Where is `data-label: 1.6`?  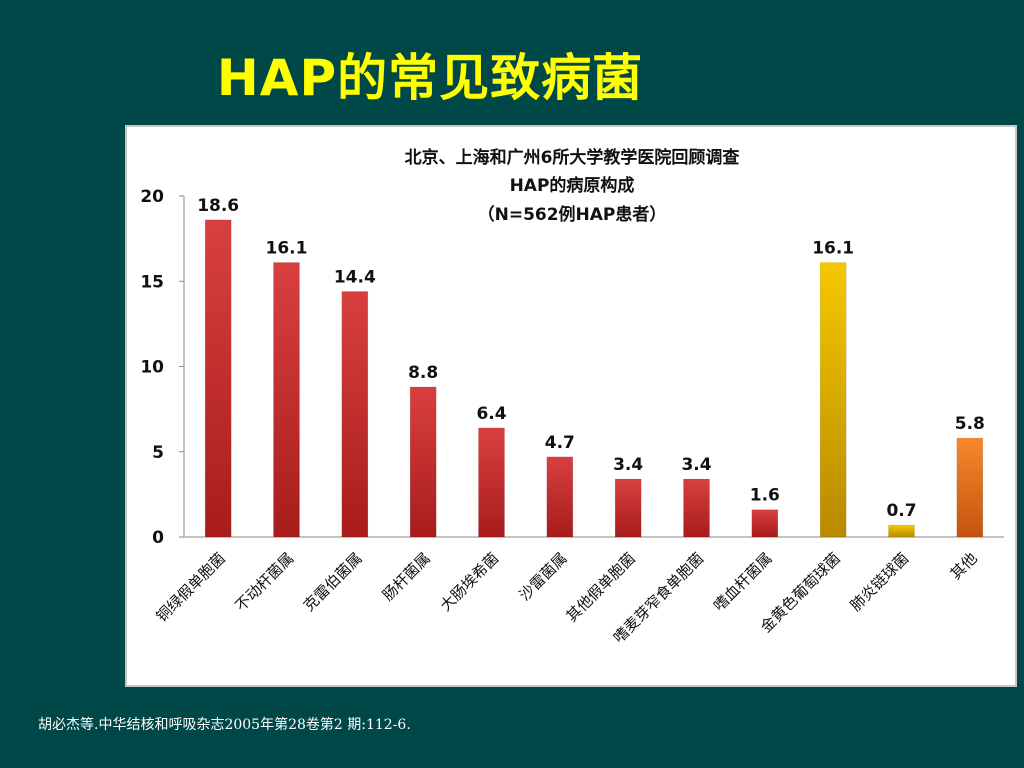 data-label: 1.6 is located at coordinates (765, 496).